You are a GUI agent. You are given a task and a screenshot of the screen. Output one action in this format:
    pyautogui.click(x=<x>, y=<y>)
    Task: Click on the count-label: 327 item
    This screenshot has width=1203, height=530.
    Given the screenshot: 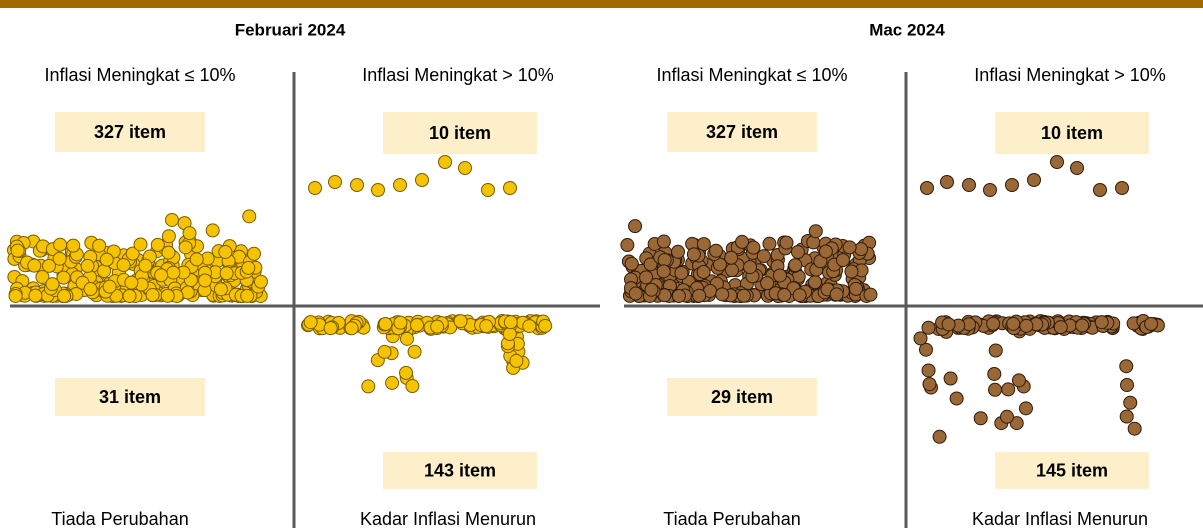 What is the action you would take?
    pyautogui.click(x=742, y=132)
    